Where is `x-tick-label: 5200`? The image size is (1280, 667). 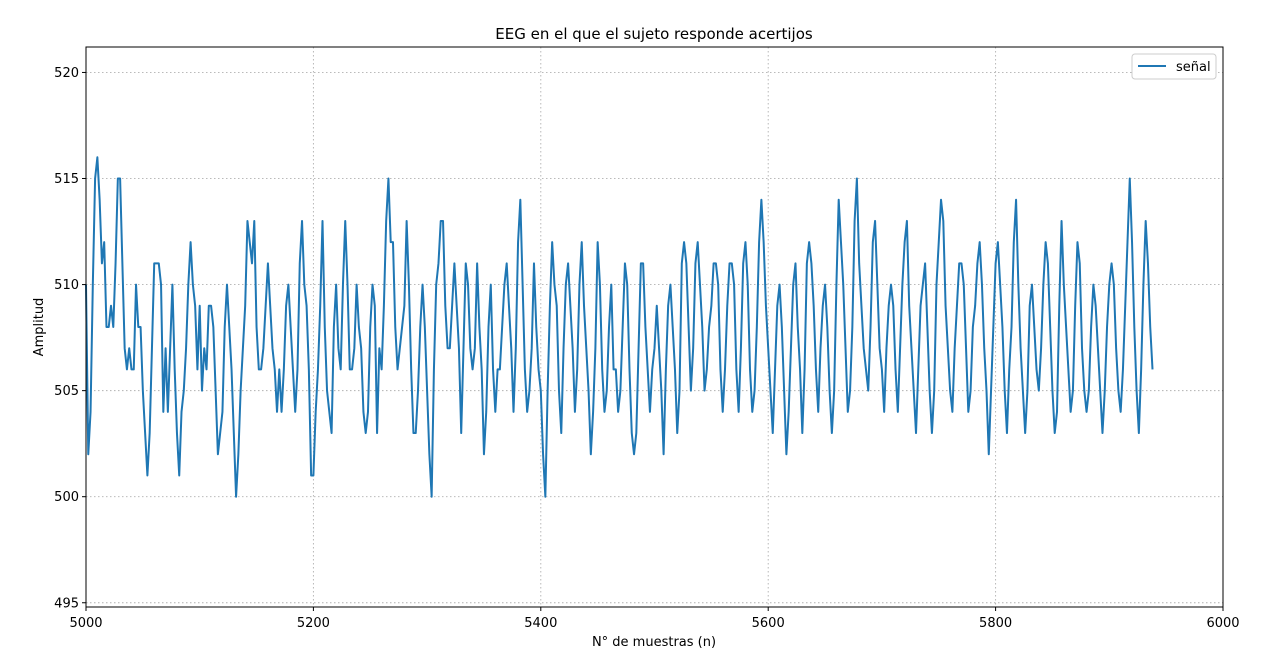 x-tick-label: 5200 is located at coordinates (313, 623).